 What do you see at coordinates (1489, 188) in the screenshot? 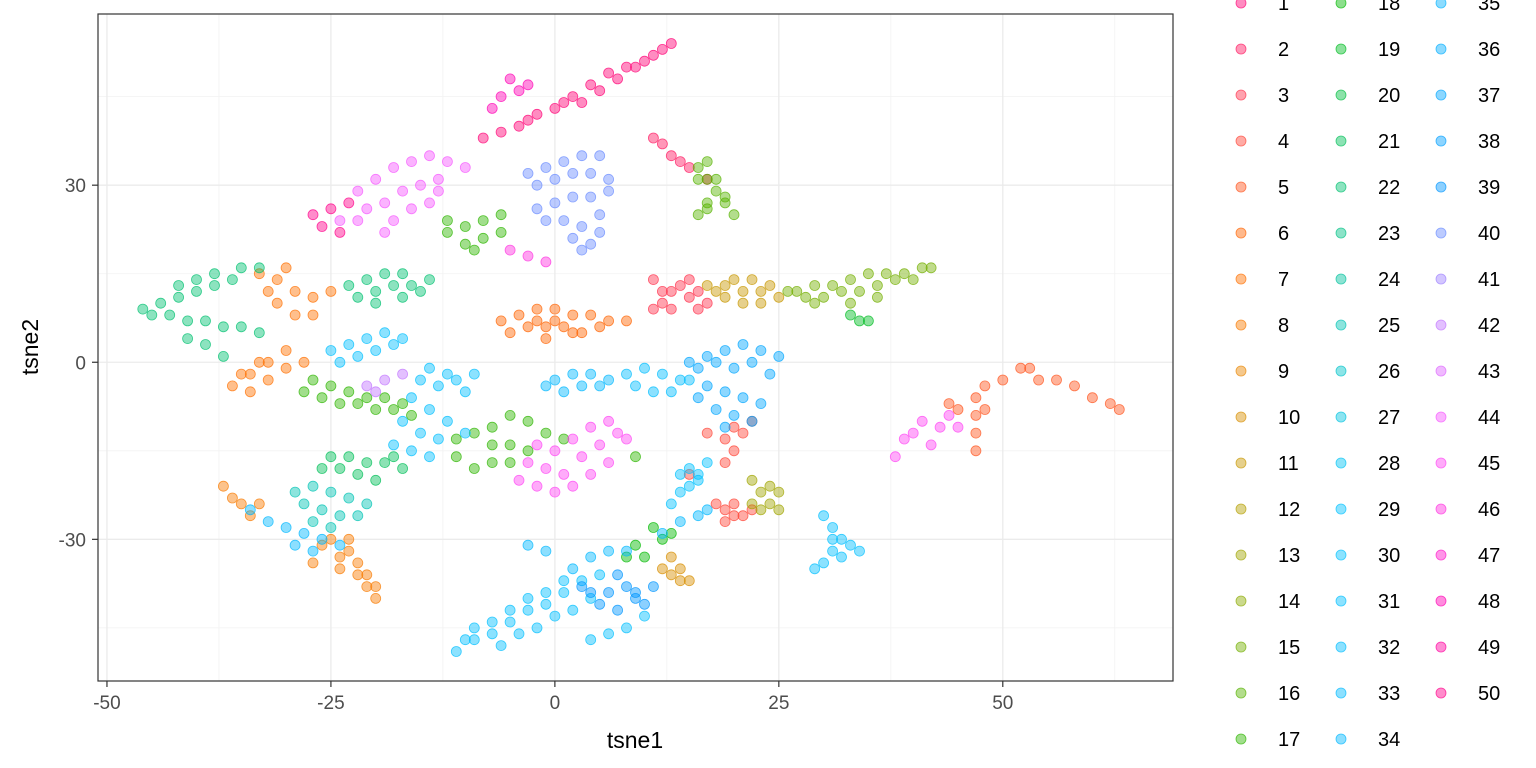
I see `legend-label-39: 39` at bounding box center [1489, 188].